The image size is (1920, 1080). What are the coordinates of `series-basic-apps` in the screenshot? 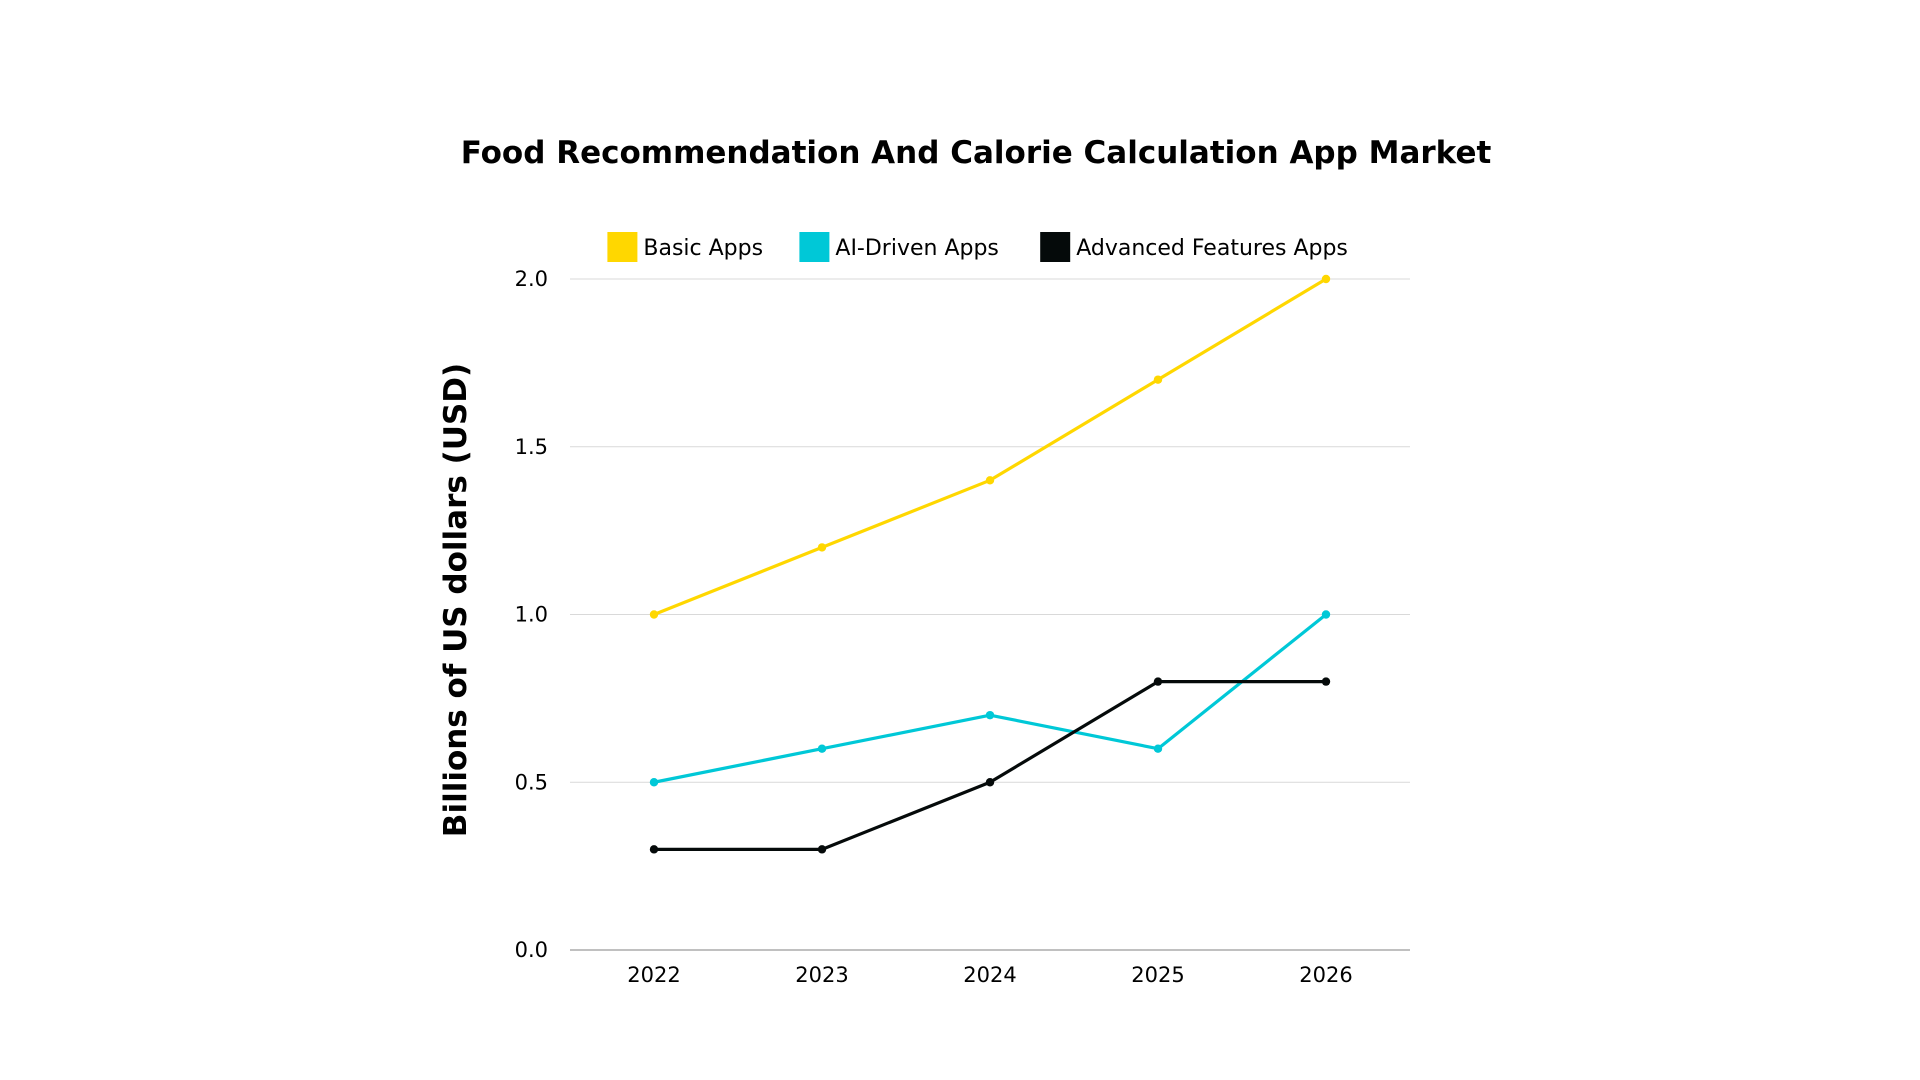 It's located at (990, 446).